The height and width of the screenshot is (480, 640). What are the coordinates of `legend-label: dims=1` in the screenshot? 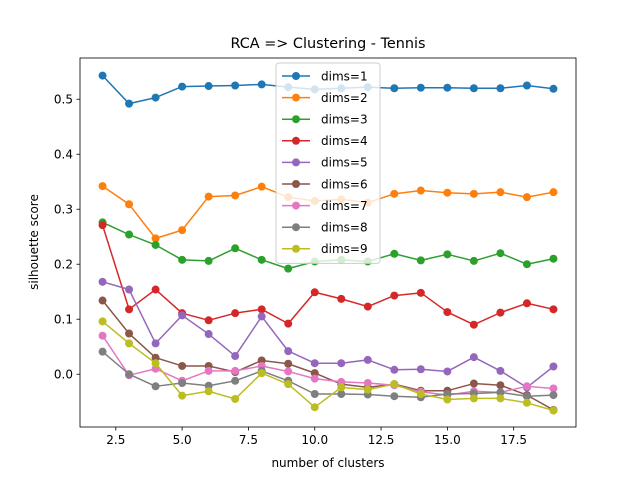 It's located at (344, 76).